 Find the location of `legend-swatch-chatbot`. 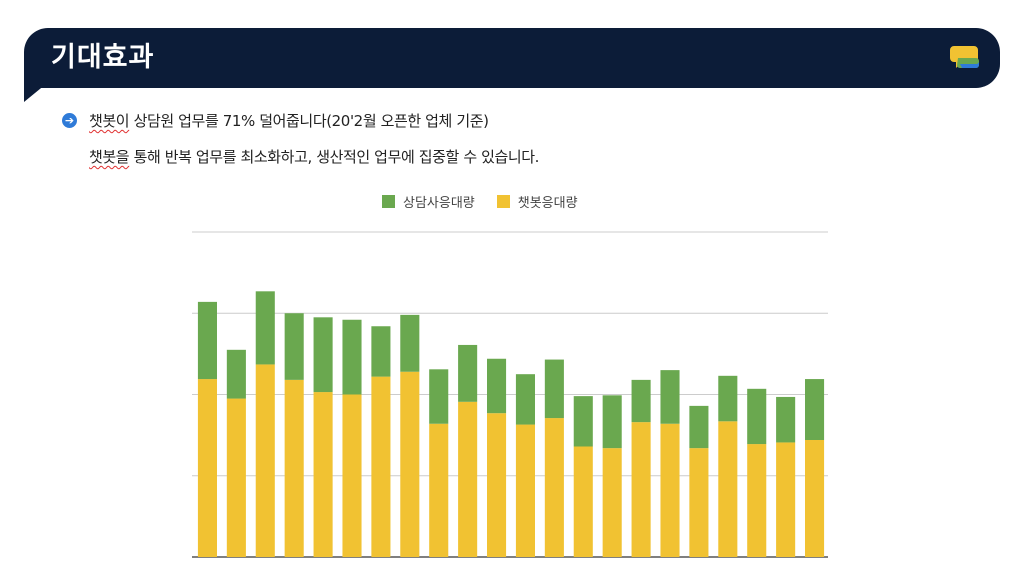

legend-swatch-chatbot is located at coordinates (503, 201).